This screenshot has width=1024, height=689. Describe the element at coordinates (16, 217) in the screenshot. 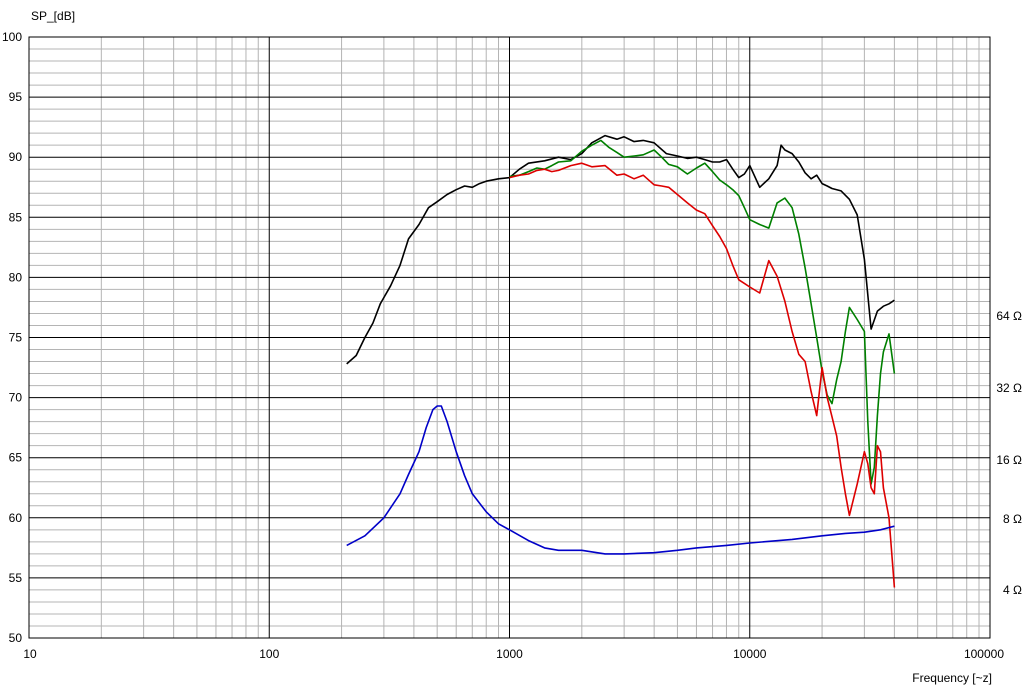

I see `y-tick-label: 85` at that location.